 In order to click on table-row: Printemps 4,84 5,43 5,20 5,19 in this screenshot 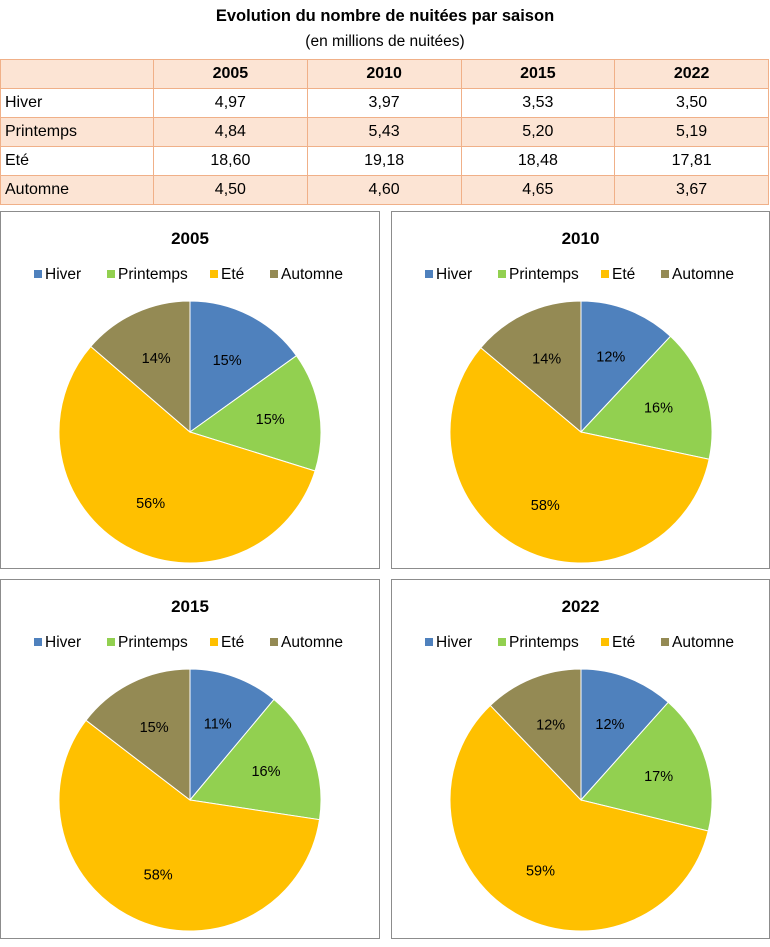, I will do `click(384, 132)`.